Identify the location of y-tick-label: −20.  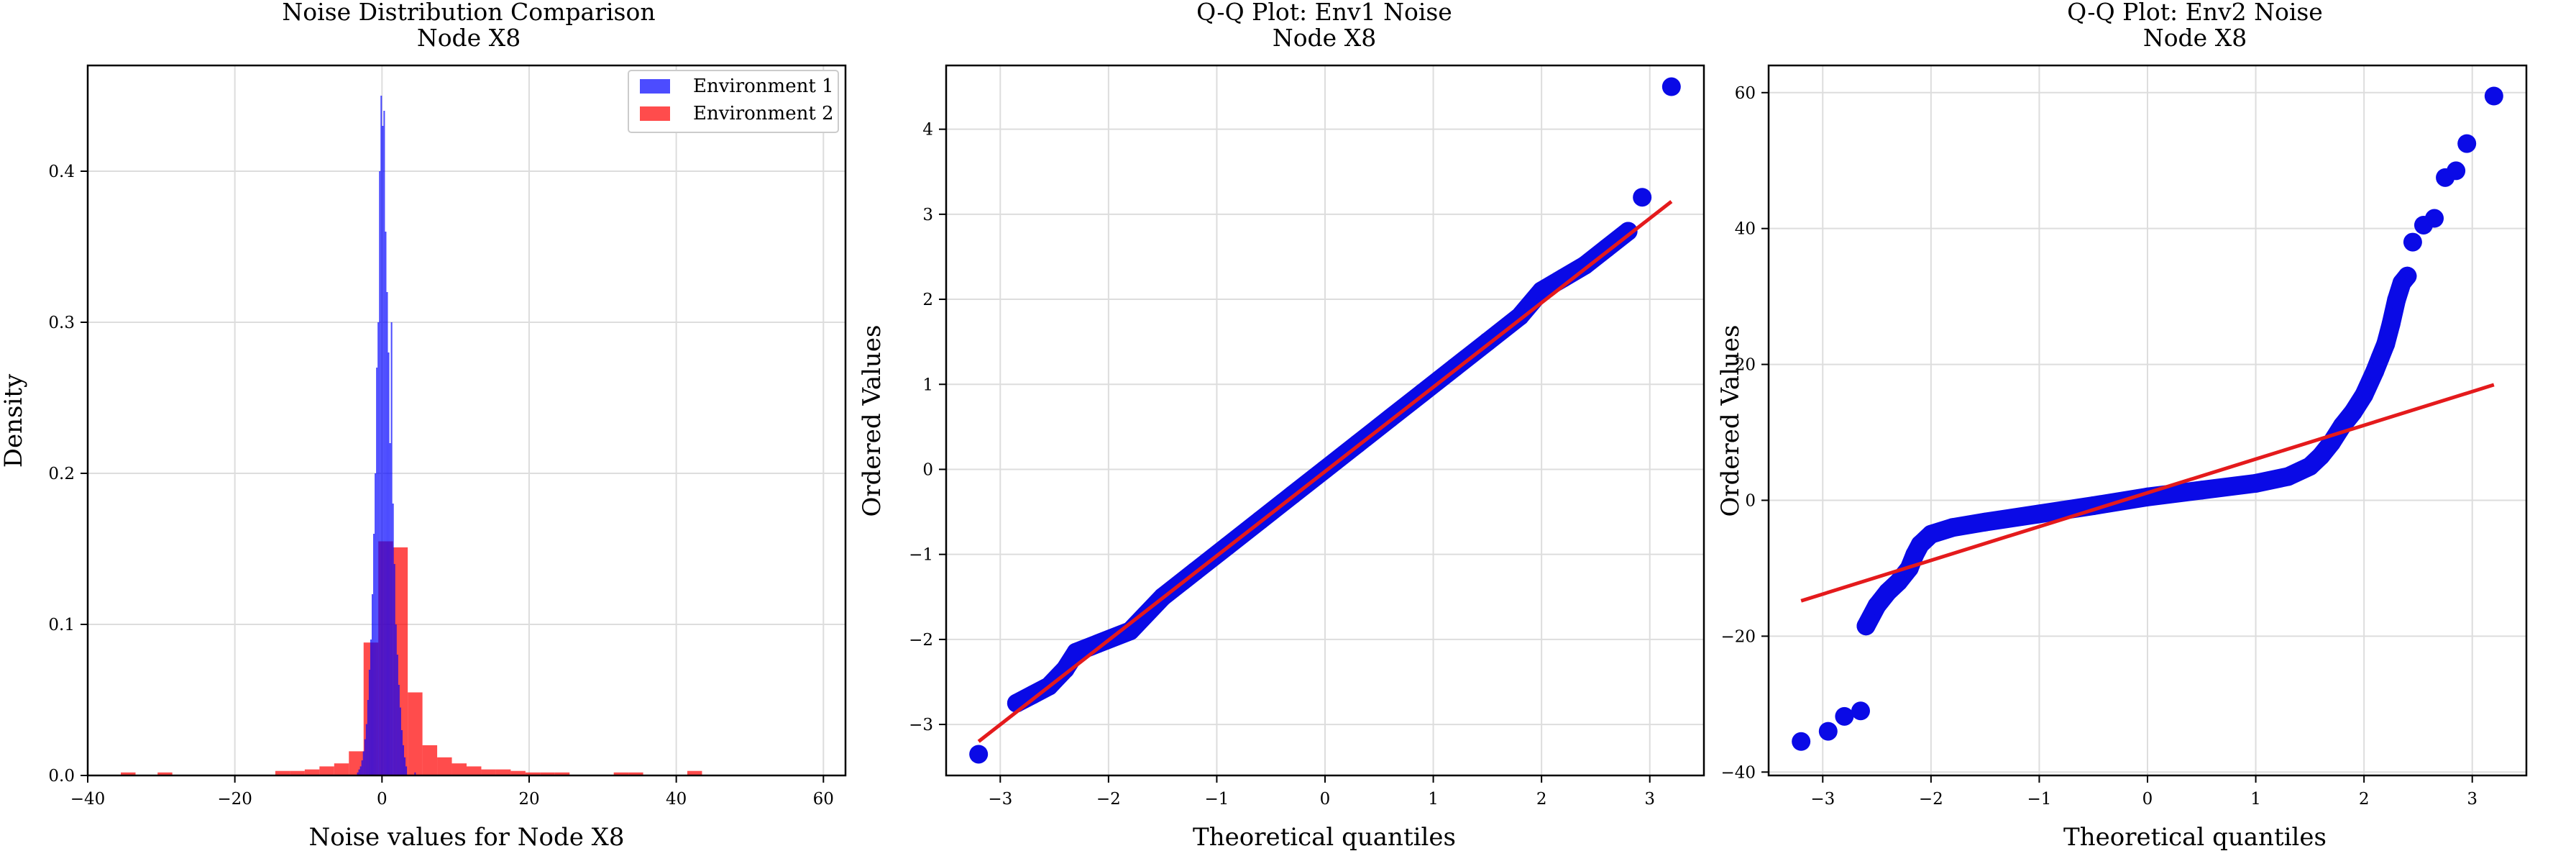
(1738, 636).